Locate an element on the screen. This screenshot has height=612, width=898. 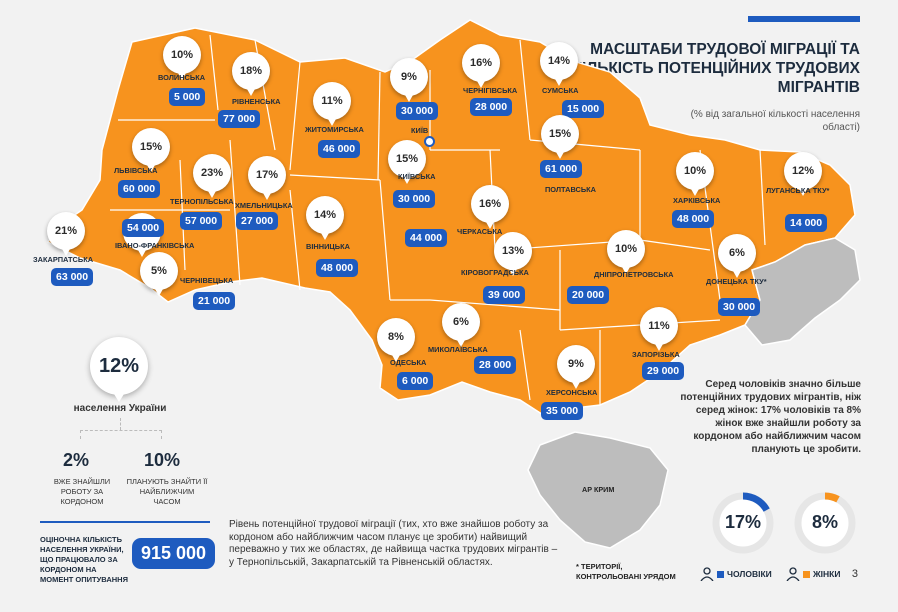
oblast-name: ІВАНО-ФРАНКІВСЬКА is located at coordinates (155, 245).